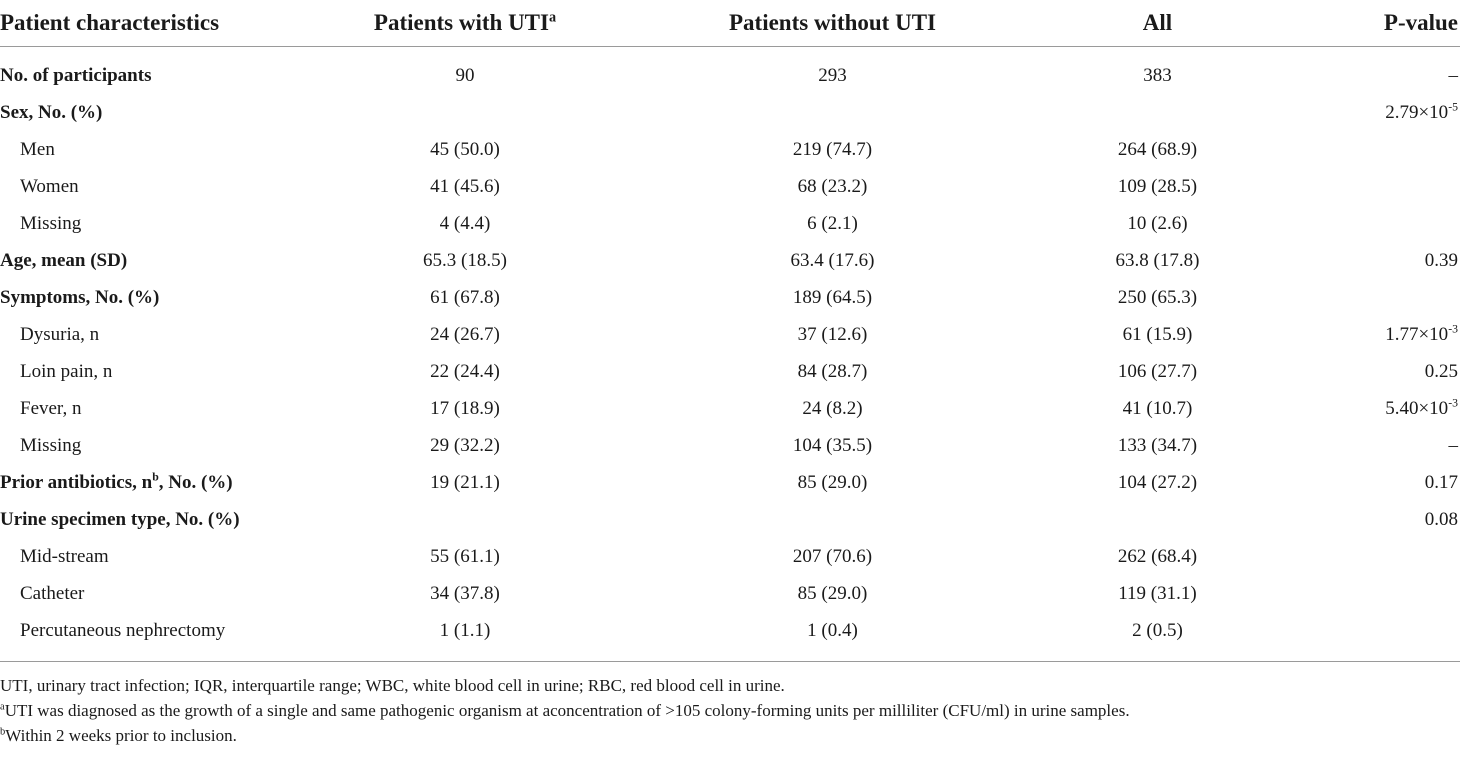 The width and height of the screenshot is (1460, 759). Describe the element at coordinates (1157, 482) in the screenshot. I see `cell-all: 104 (27.2)` at that location.